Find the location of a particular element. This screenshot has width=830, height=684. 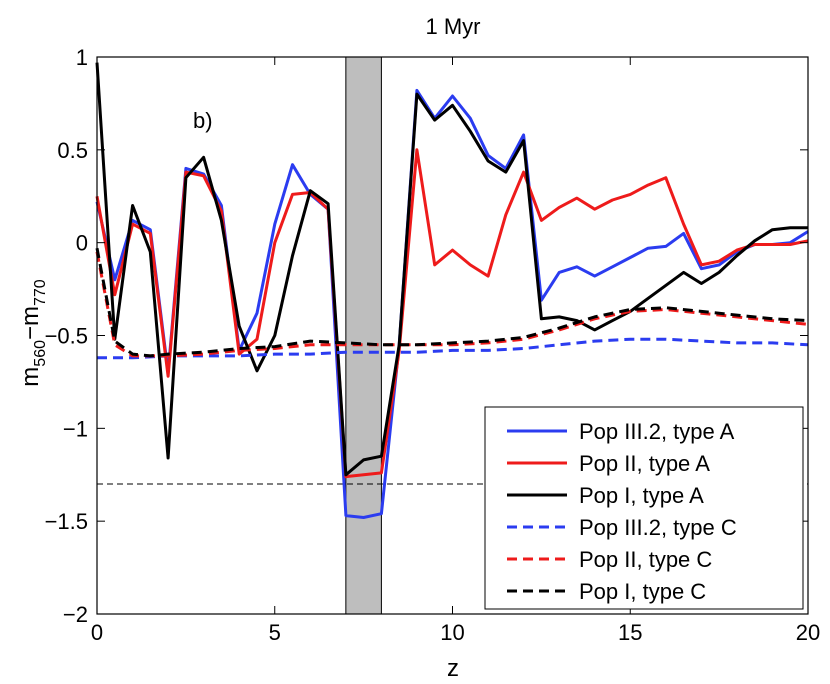

x-tick-label: 10 is located at coordinates (452, 632).